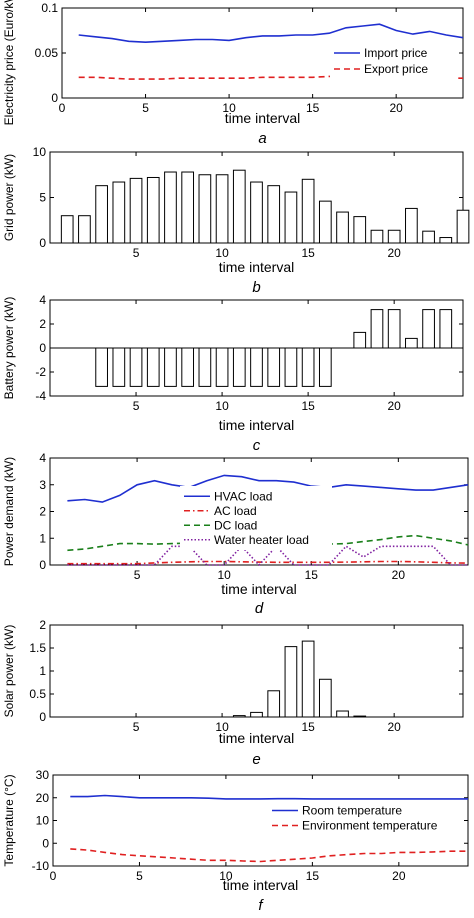 The width and height of the screenshot is (474, 918). What do you see at coordinates (42, 198) in the screenshot?
I see `y-tick-label: 5` at bounding box center [42, 198].